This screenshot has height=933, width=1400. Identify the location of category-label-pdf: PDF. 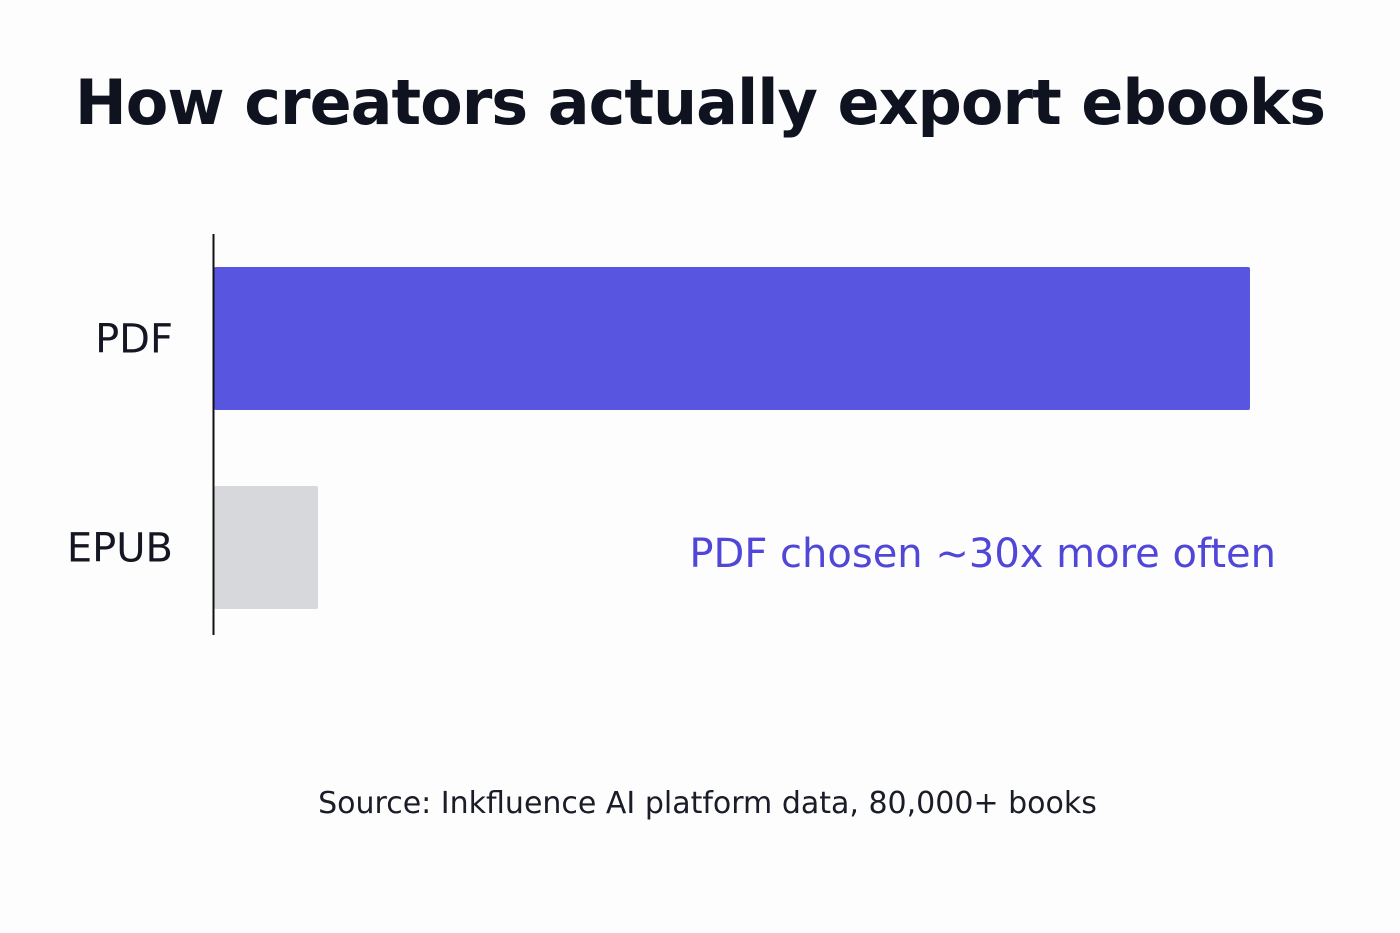
(134, 340).